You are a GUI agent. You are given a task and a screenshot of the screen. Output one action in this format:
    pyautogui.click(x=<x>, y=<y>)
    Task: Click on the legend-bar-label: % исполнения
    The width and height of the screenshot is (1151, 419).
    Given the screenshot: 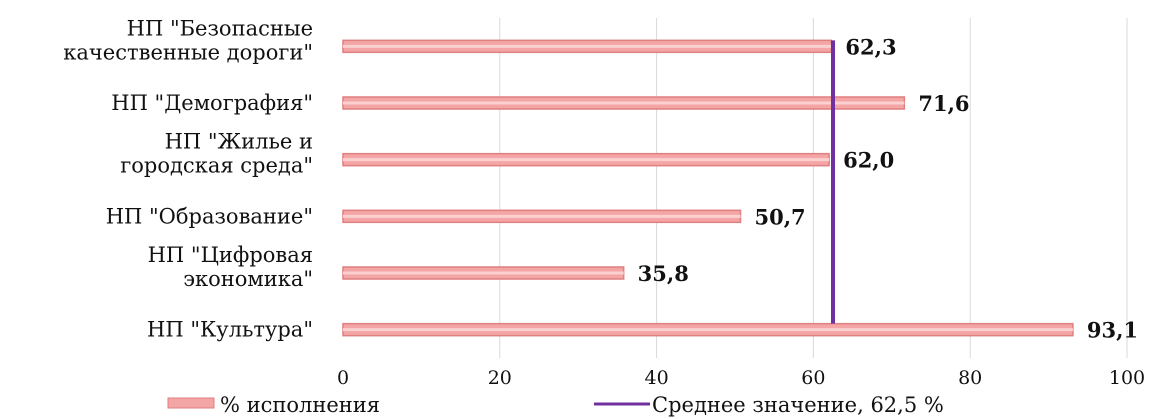 What is the action you would take?
    pyautogui.click(x=300, y=405)
    